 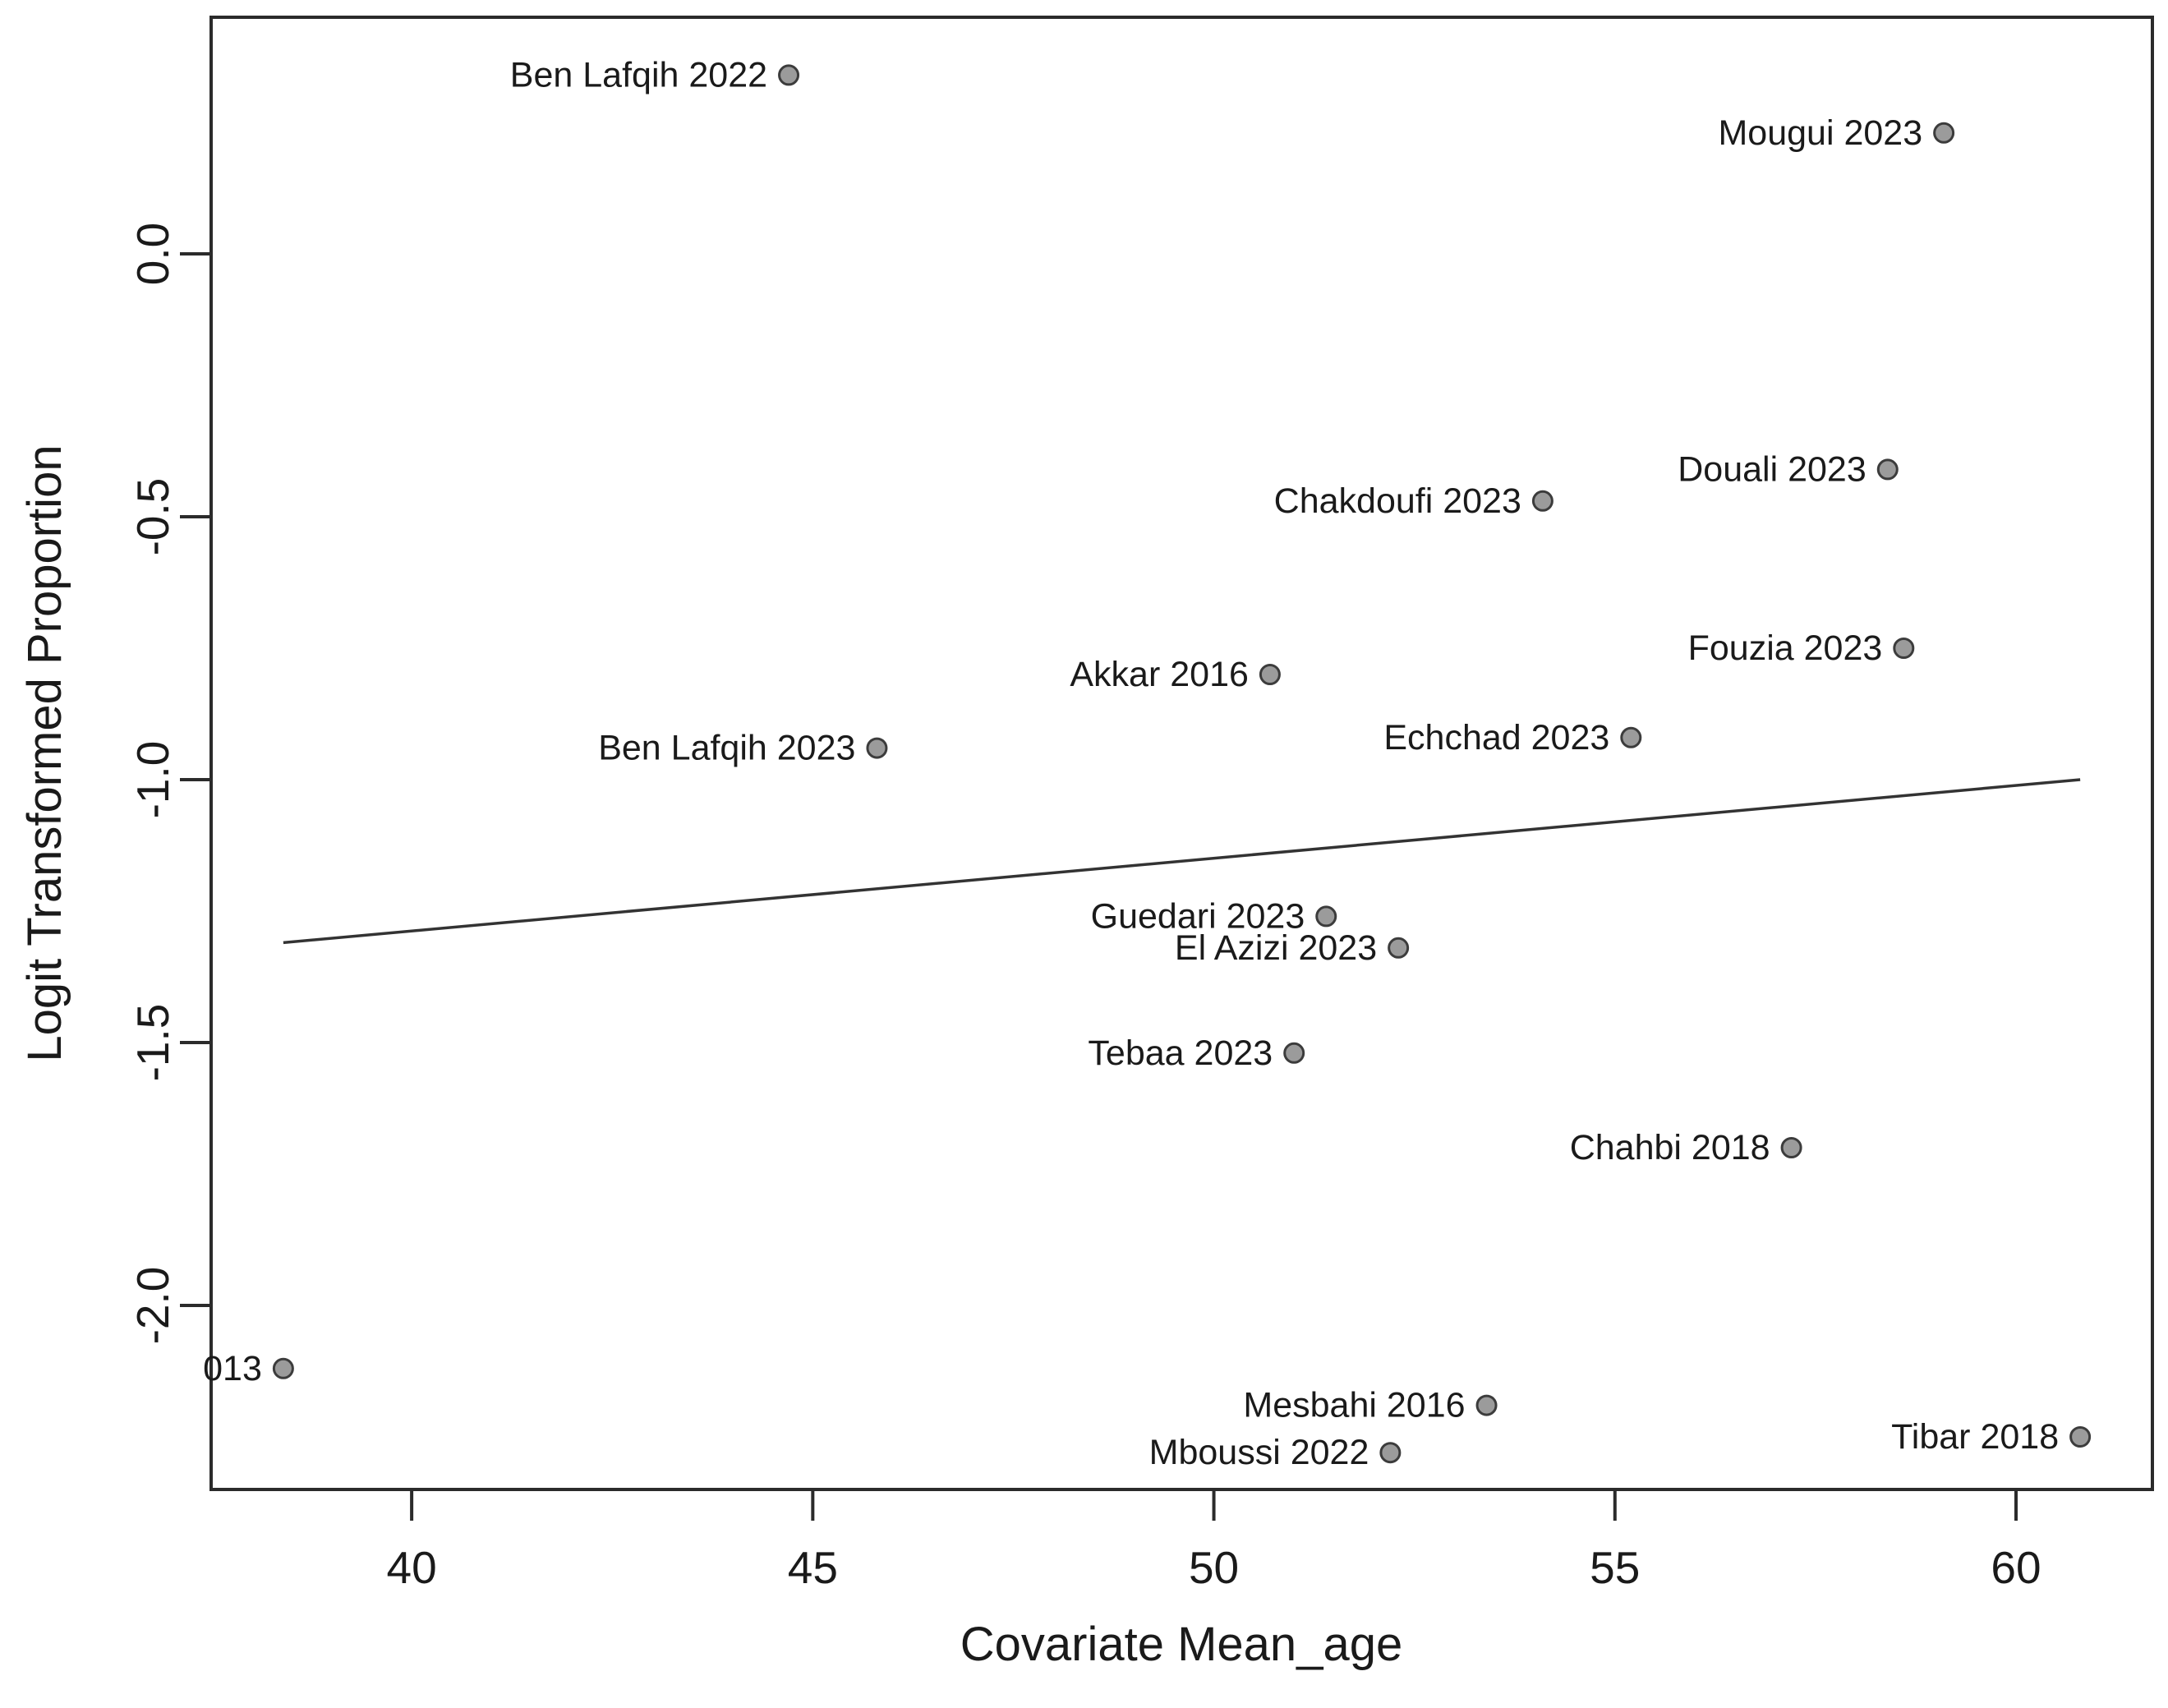 What do you see at coordinates (813, 1567) in the screenshot?
I see `x-axis-tick-label: 45` at bounding box center [813, 1567].